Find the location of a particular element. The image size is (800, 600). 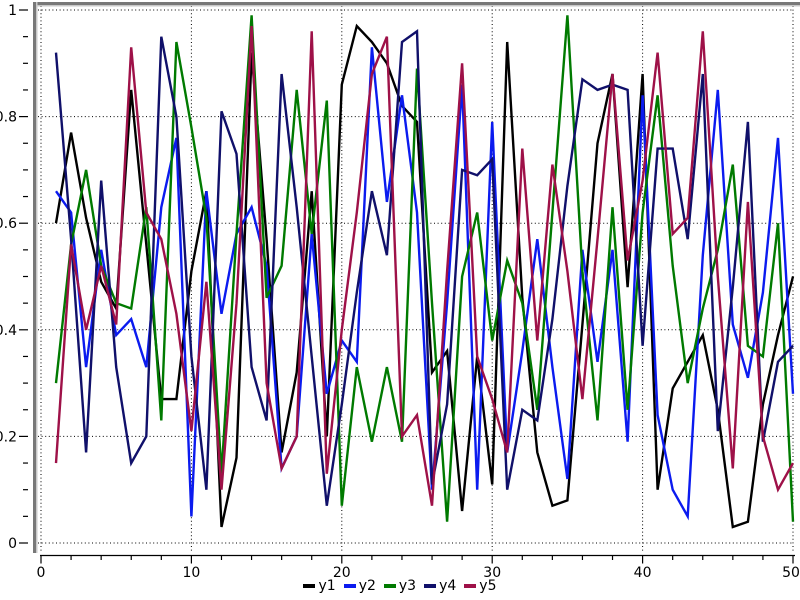

plot-frame-left is located at coordinates (34, 277).